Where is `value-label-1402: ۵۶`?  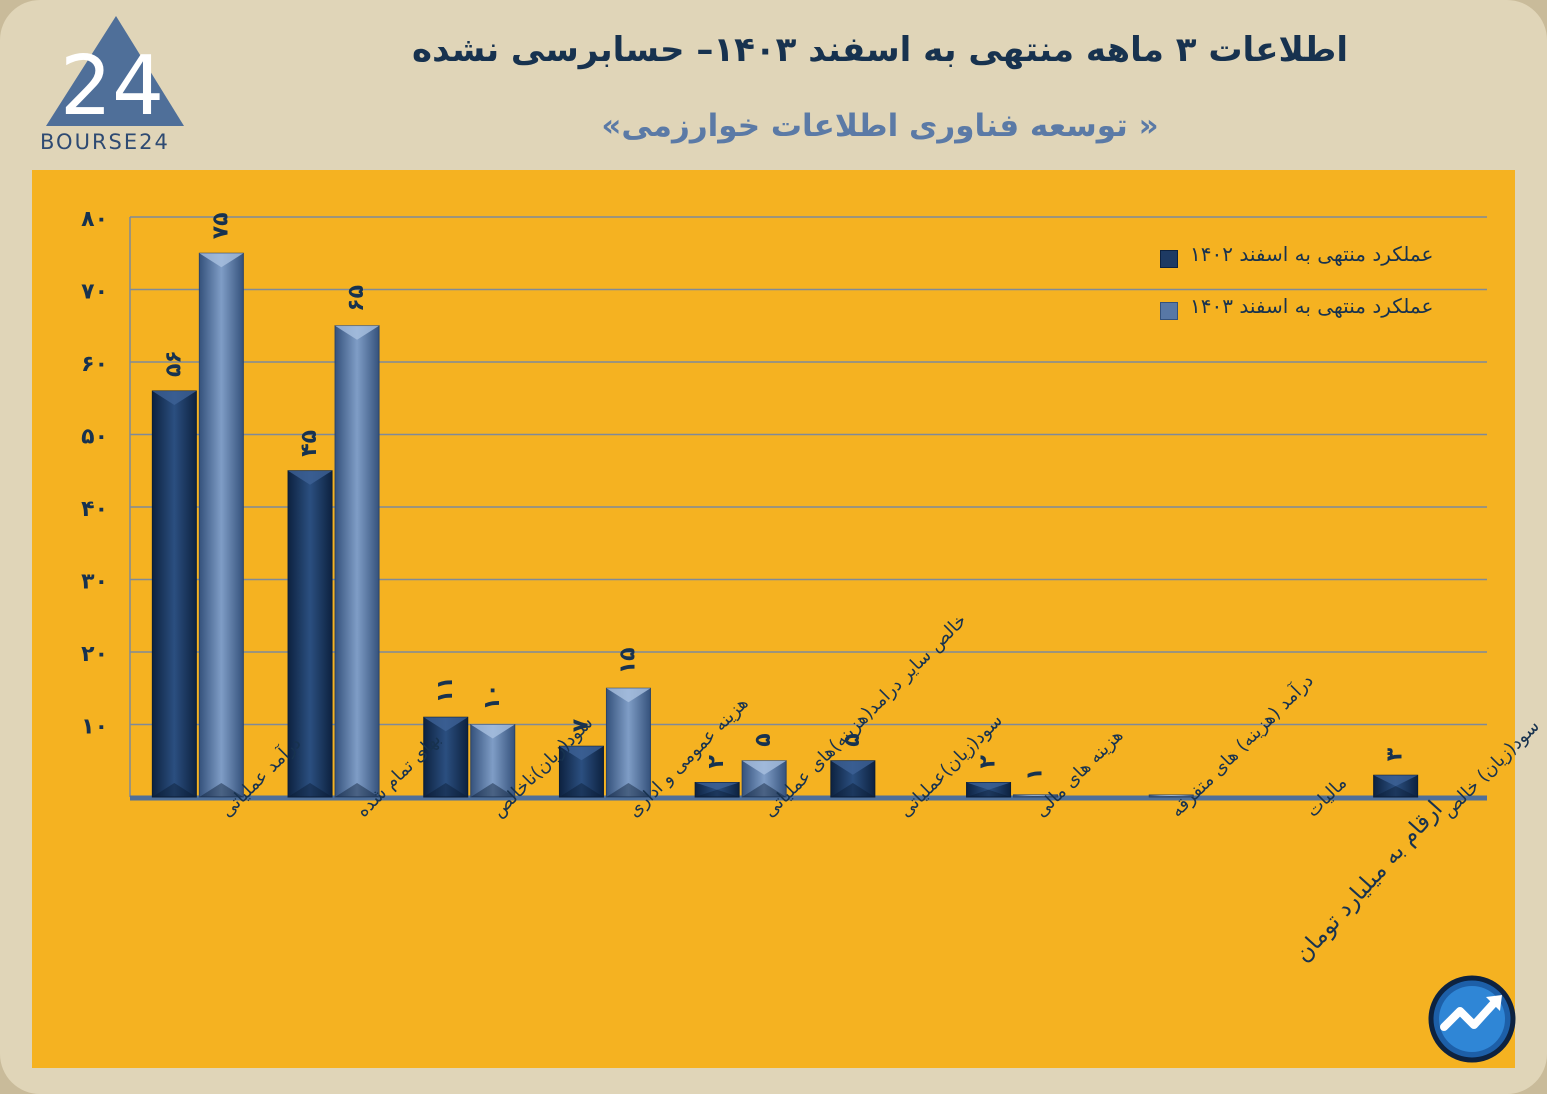
value-label-1402: ۵۶ is located at coordinates (173, 363).